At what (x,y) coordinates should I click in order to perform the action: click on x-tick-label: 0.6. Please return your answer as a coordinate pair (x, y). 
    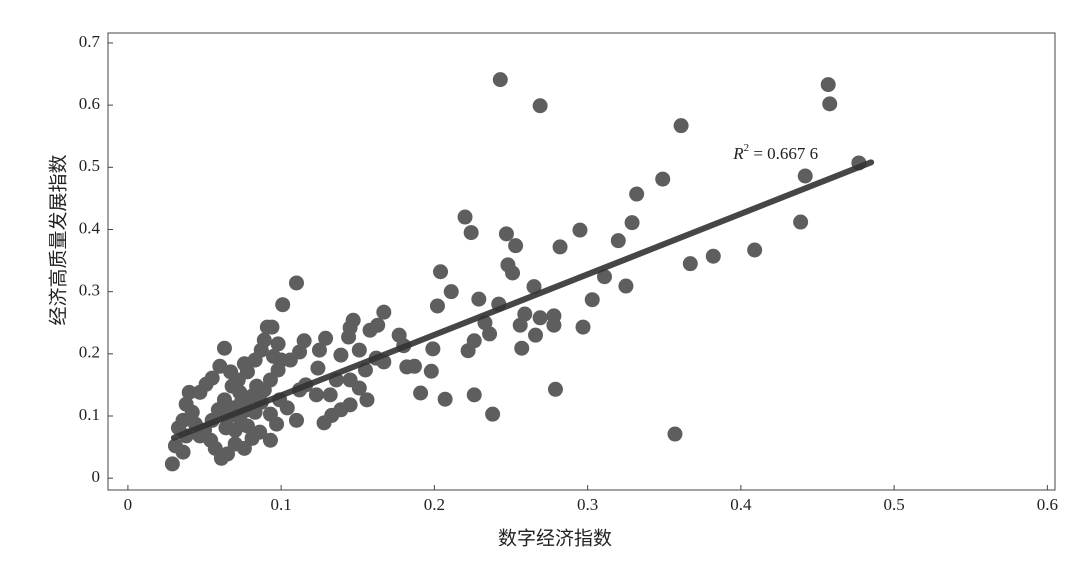
    Looking at the image, I should click on (1047, 504).